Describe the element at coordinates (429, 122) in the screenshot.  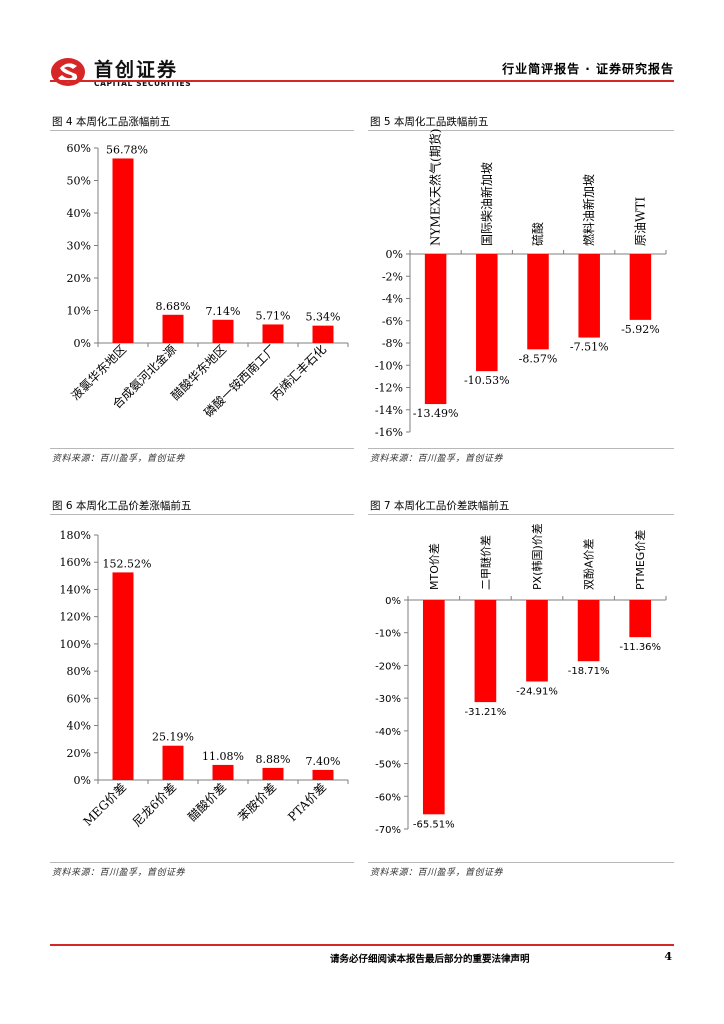
I see `figure-5-title: 图 5 本周化工品跌幅前五` at that location.